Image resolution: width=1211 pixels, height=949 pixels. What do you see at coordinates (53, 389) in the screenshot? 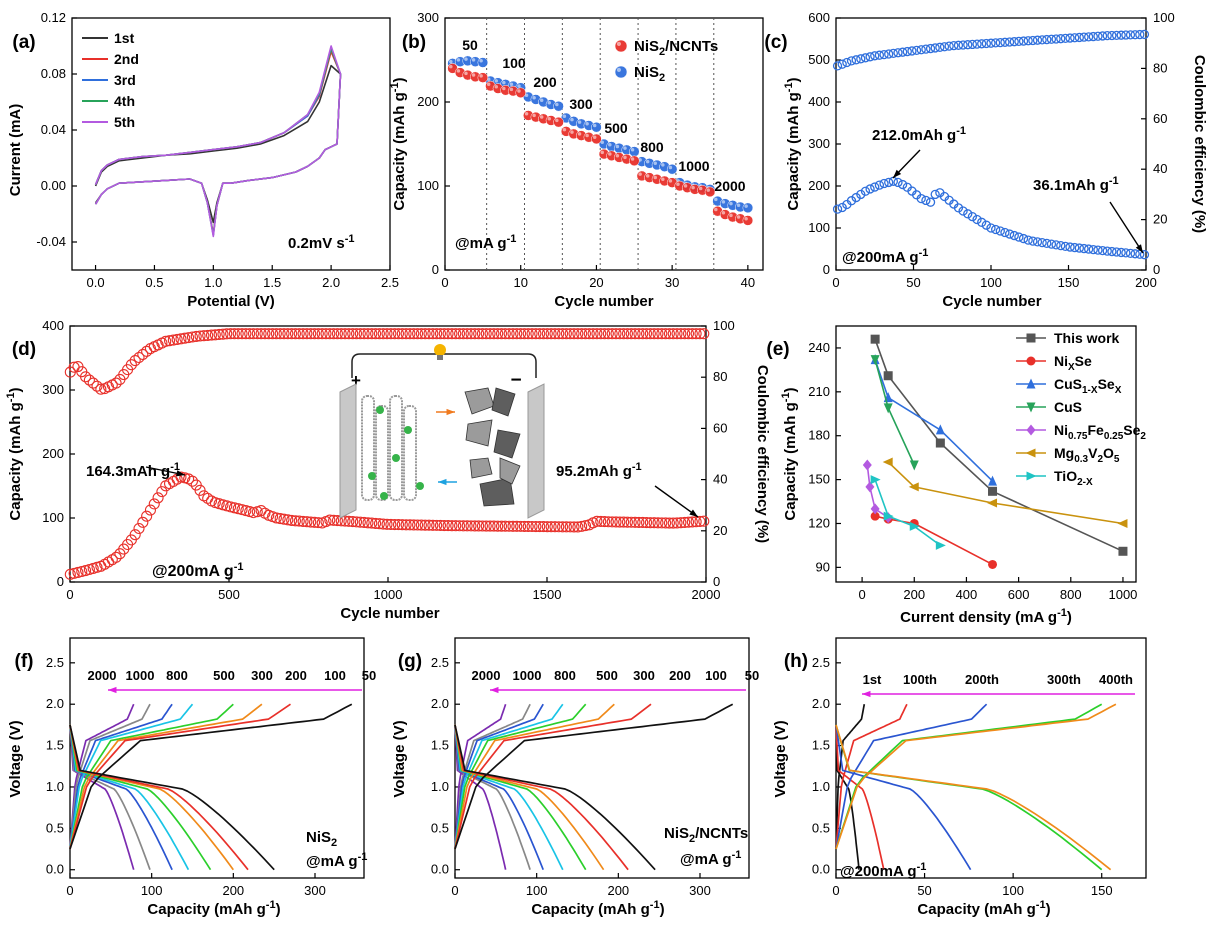
I see `y-tick-label: 300` at bounding box center [53, 389].